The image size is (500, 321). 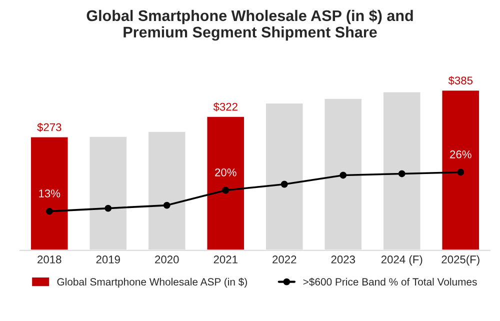 I want to click on data-label: 20%, so click(x=225, y=172).